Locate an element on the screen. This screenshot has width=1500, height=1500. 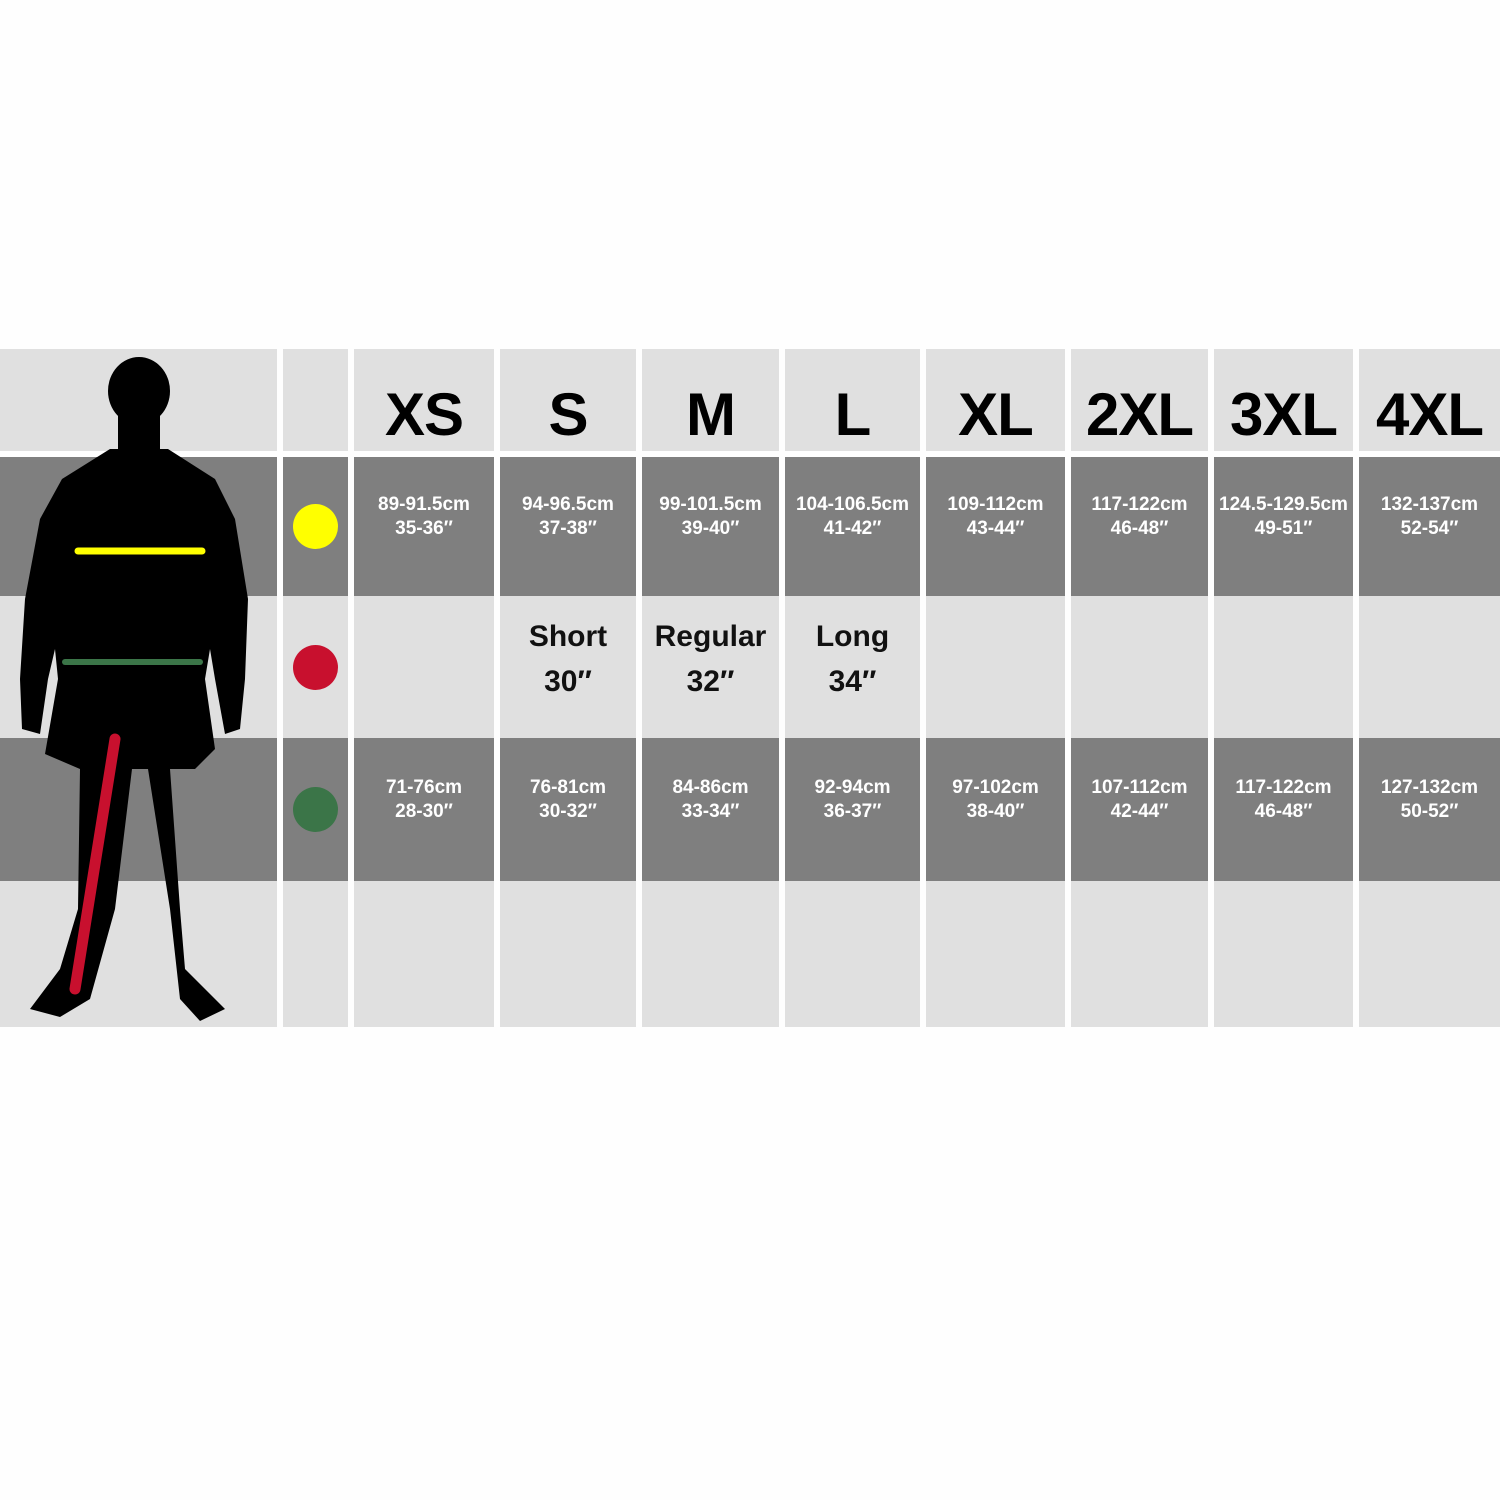
measurement-cell: 109-112cm 43-44″ is located at coordinates (995, 526).